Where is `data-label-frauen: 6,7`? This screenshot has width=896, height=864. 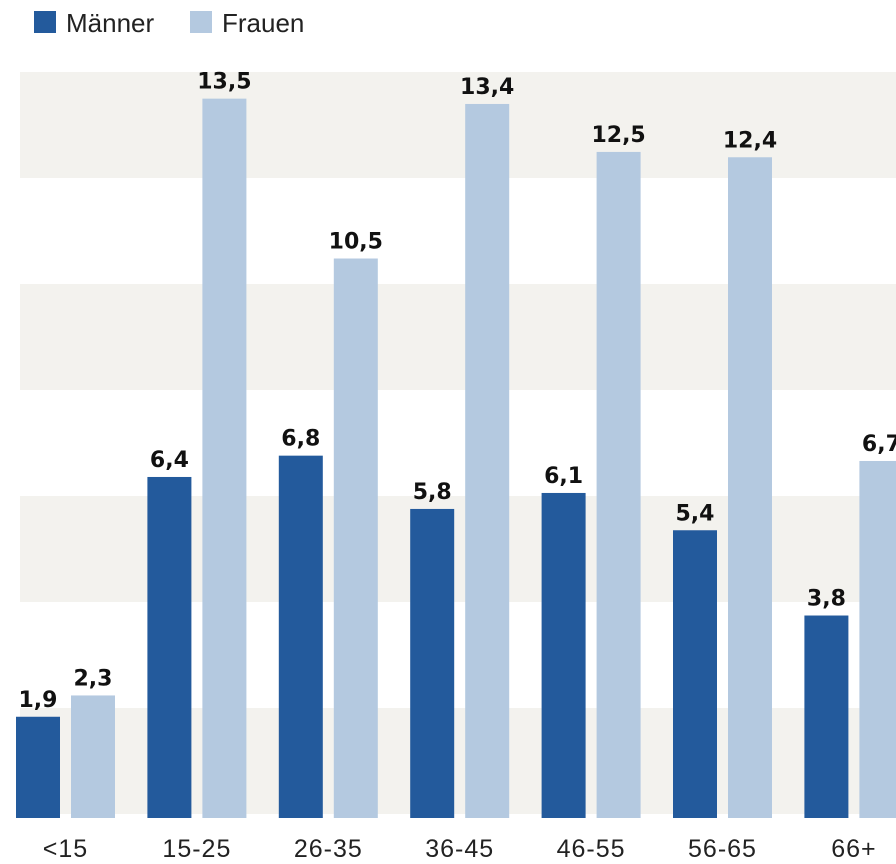
data-label-frauen: 6,7 is located at coordinates (879, 444).